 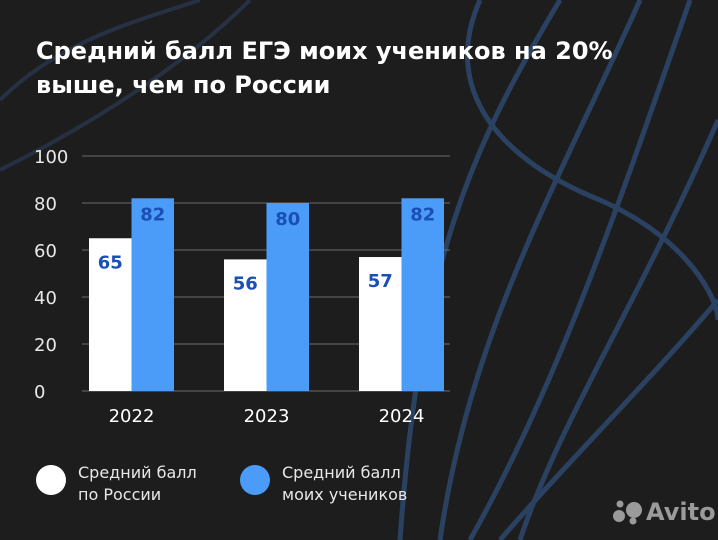 What do you see at coordinates (137, 483) in the screenshot?
I see `legend-label: Средний балл по России` at bounding box center [137, 483].